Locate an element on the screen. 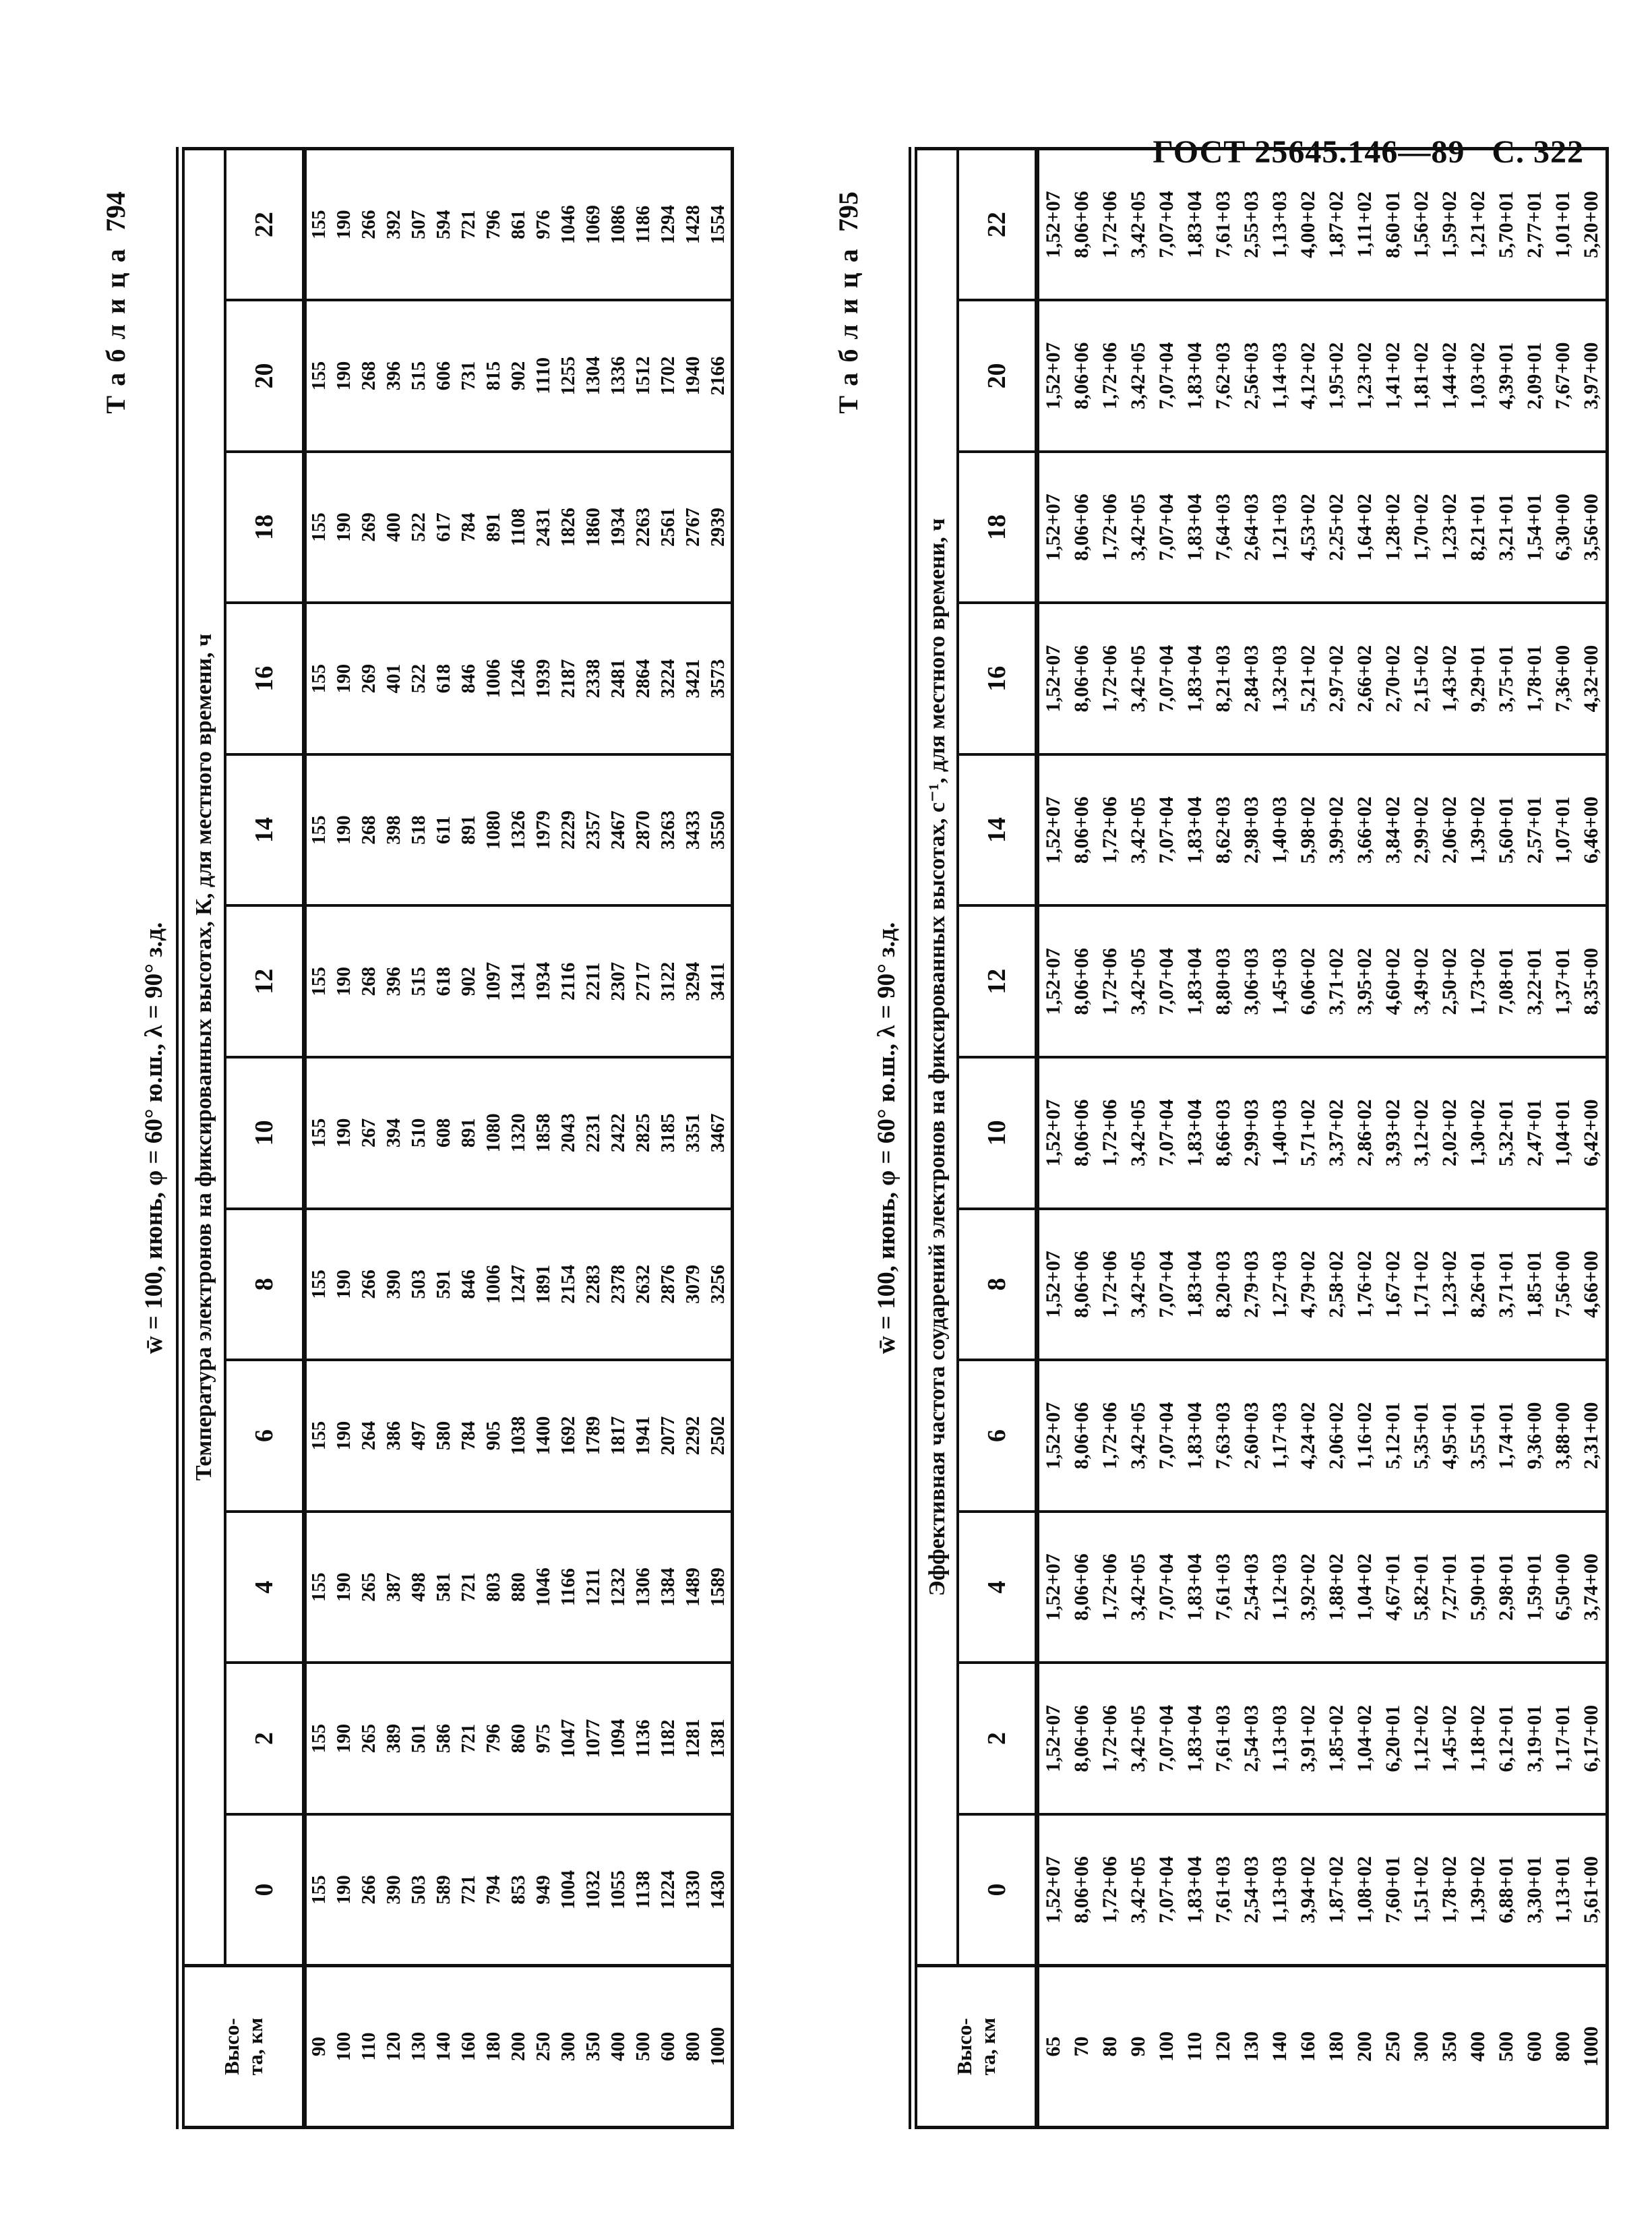  value-cell: 1934 is located at coordinates (543, 981).